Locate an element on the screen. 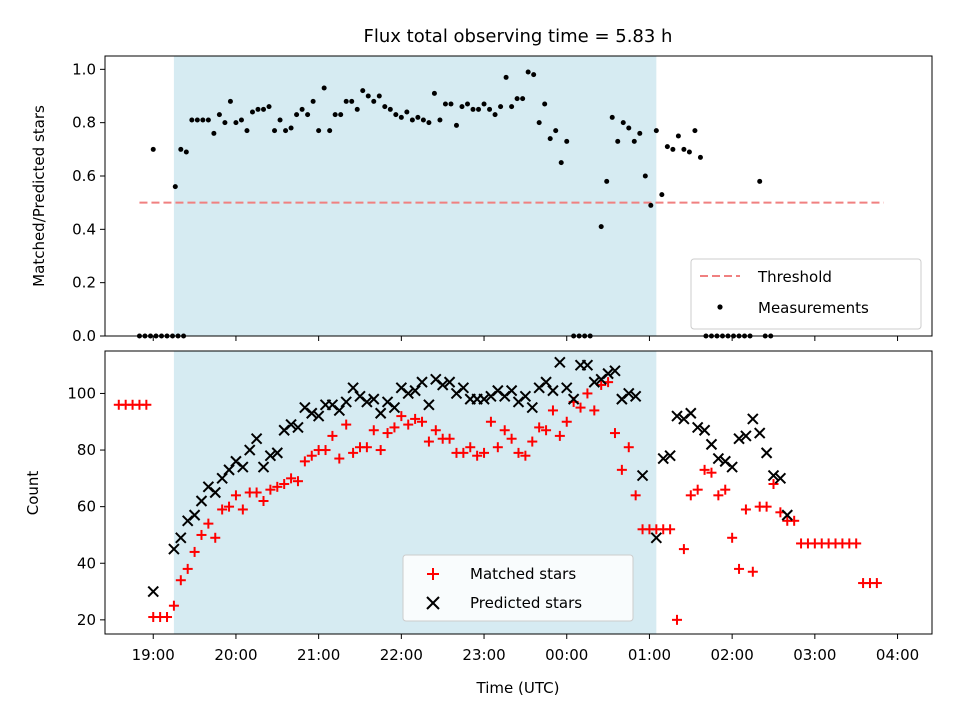 The image size is (960, 720). top-y-tick-label: 0.8 is located at coordinates (84, 123).